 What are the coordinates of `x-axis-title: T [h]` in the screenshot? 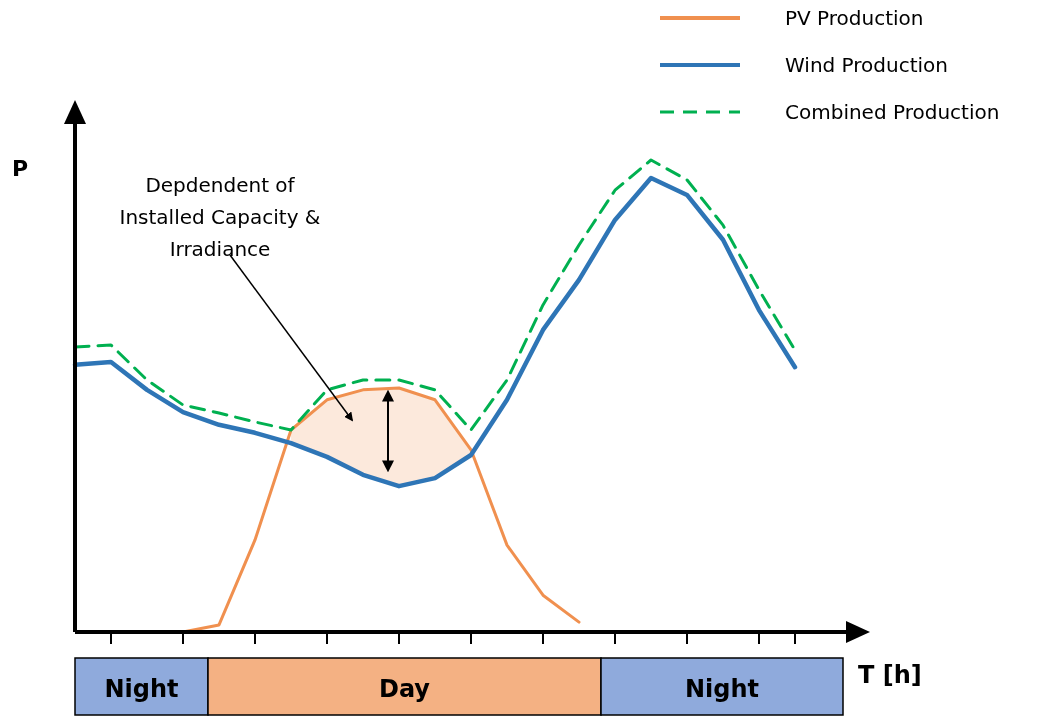 It's located at (890, 675).